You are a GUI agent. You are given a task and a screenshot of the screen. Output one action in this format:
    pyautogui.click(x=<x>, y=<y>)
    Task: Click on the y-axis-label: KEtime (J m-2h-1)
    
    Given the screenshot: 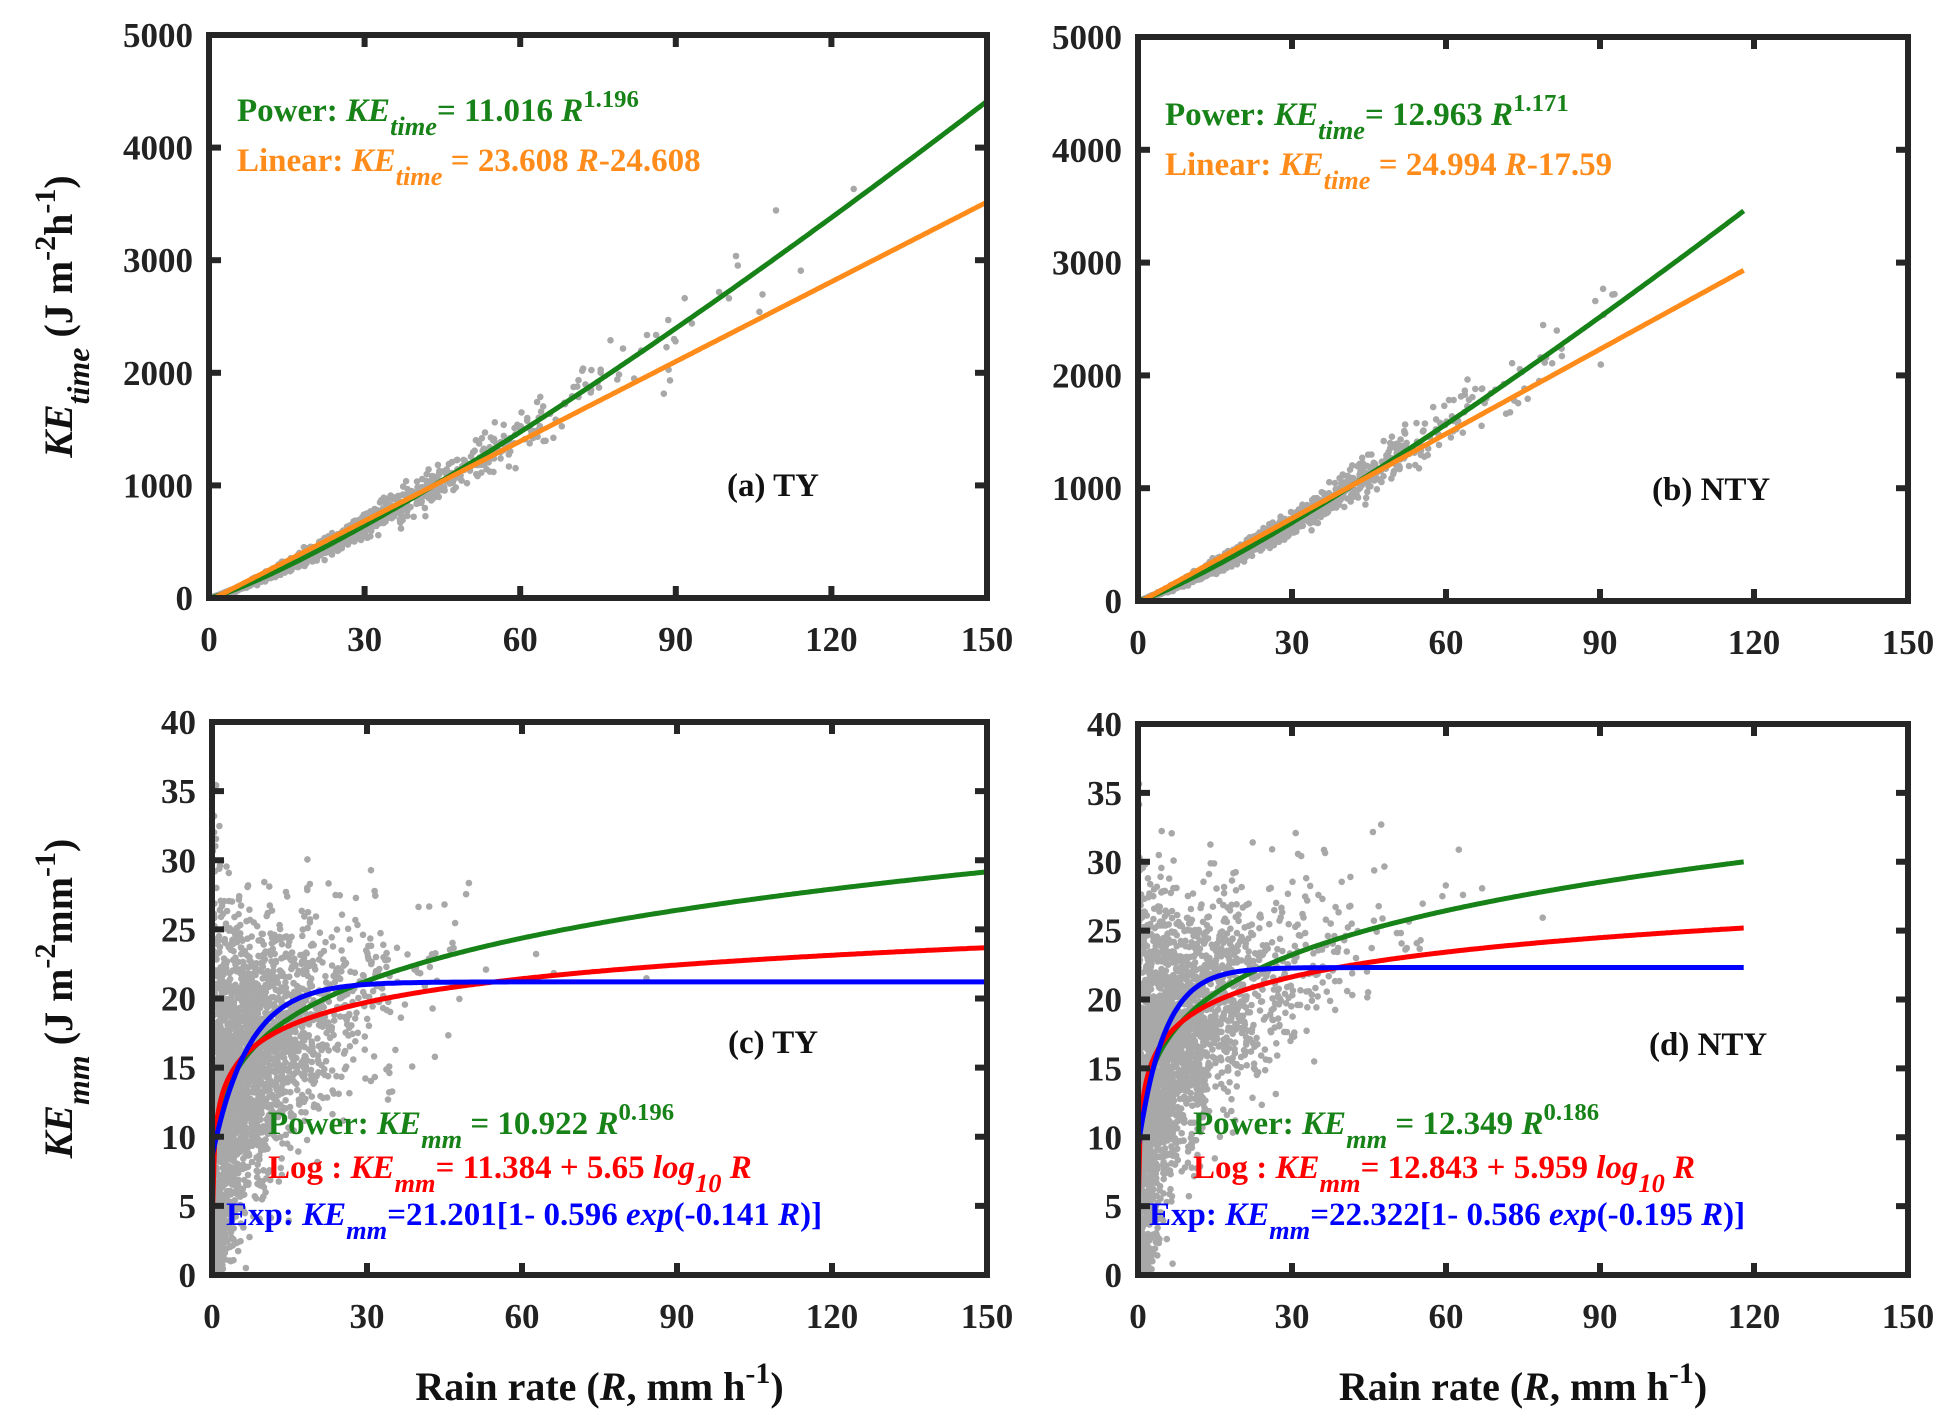 What is the action you would take?
    pyautogui.click(x=62, y=316)
    